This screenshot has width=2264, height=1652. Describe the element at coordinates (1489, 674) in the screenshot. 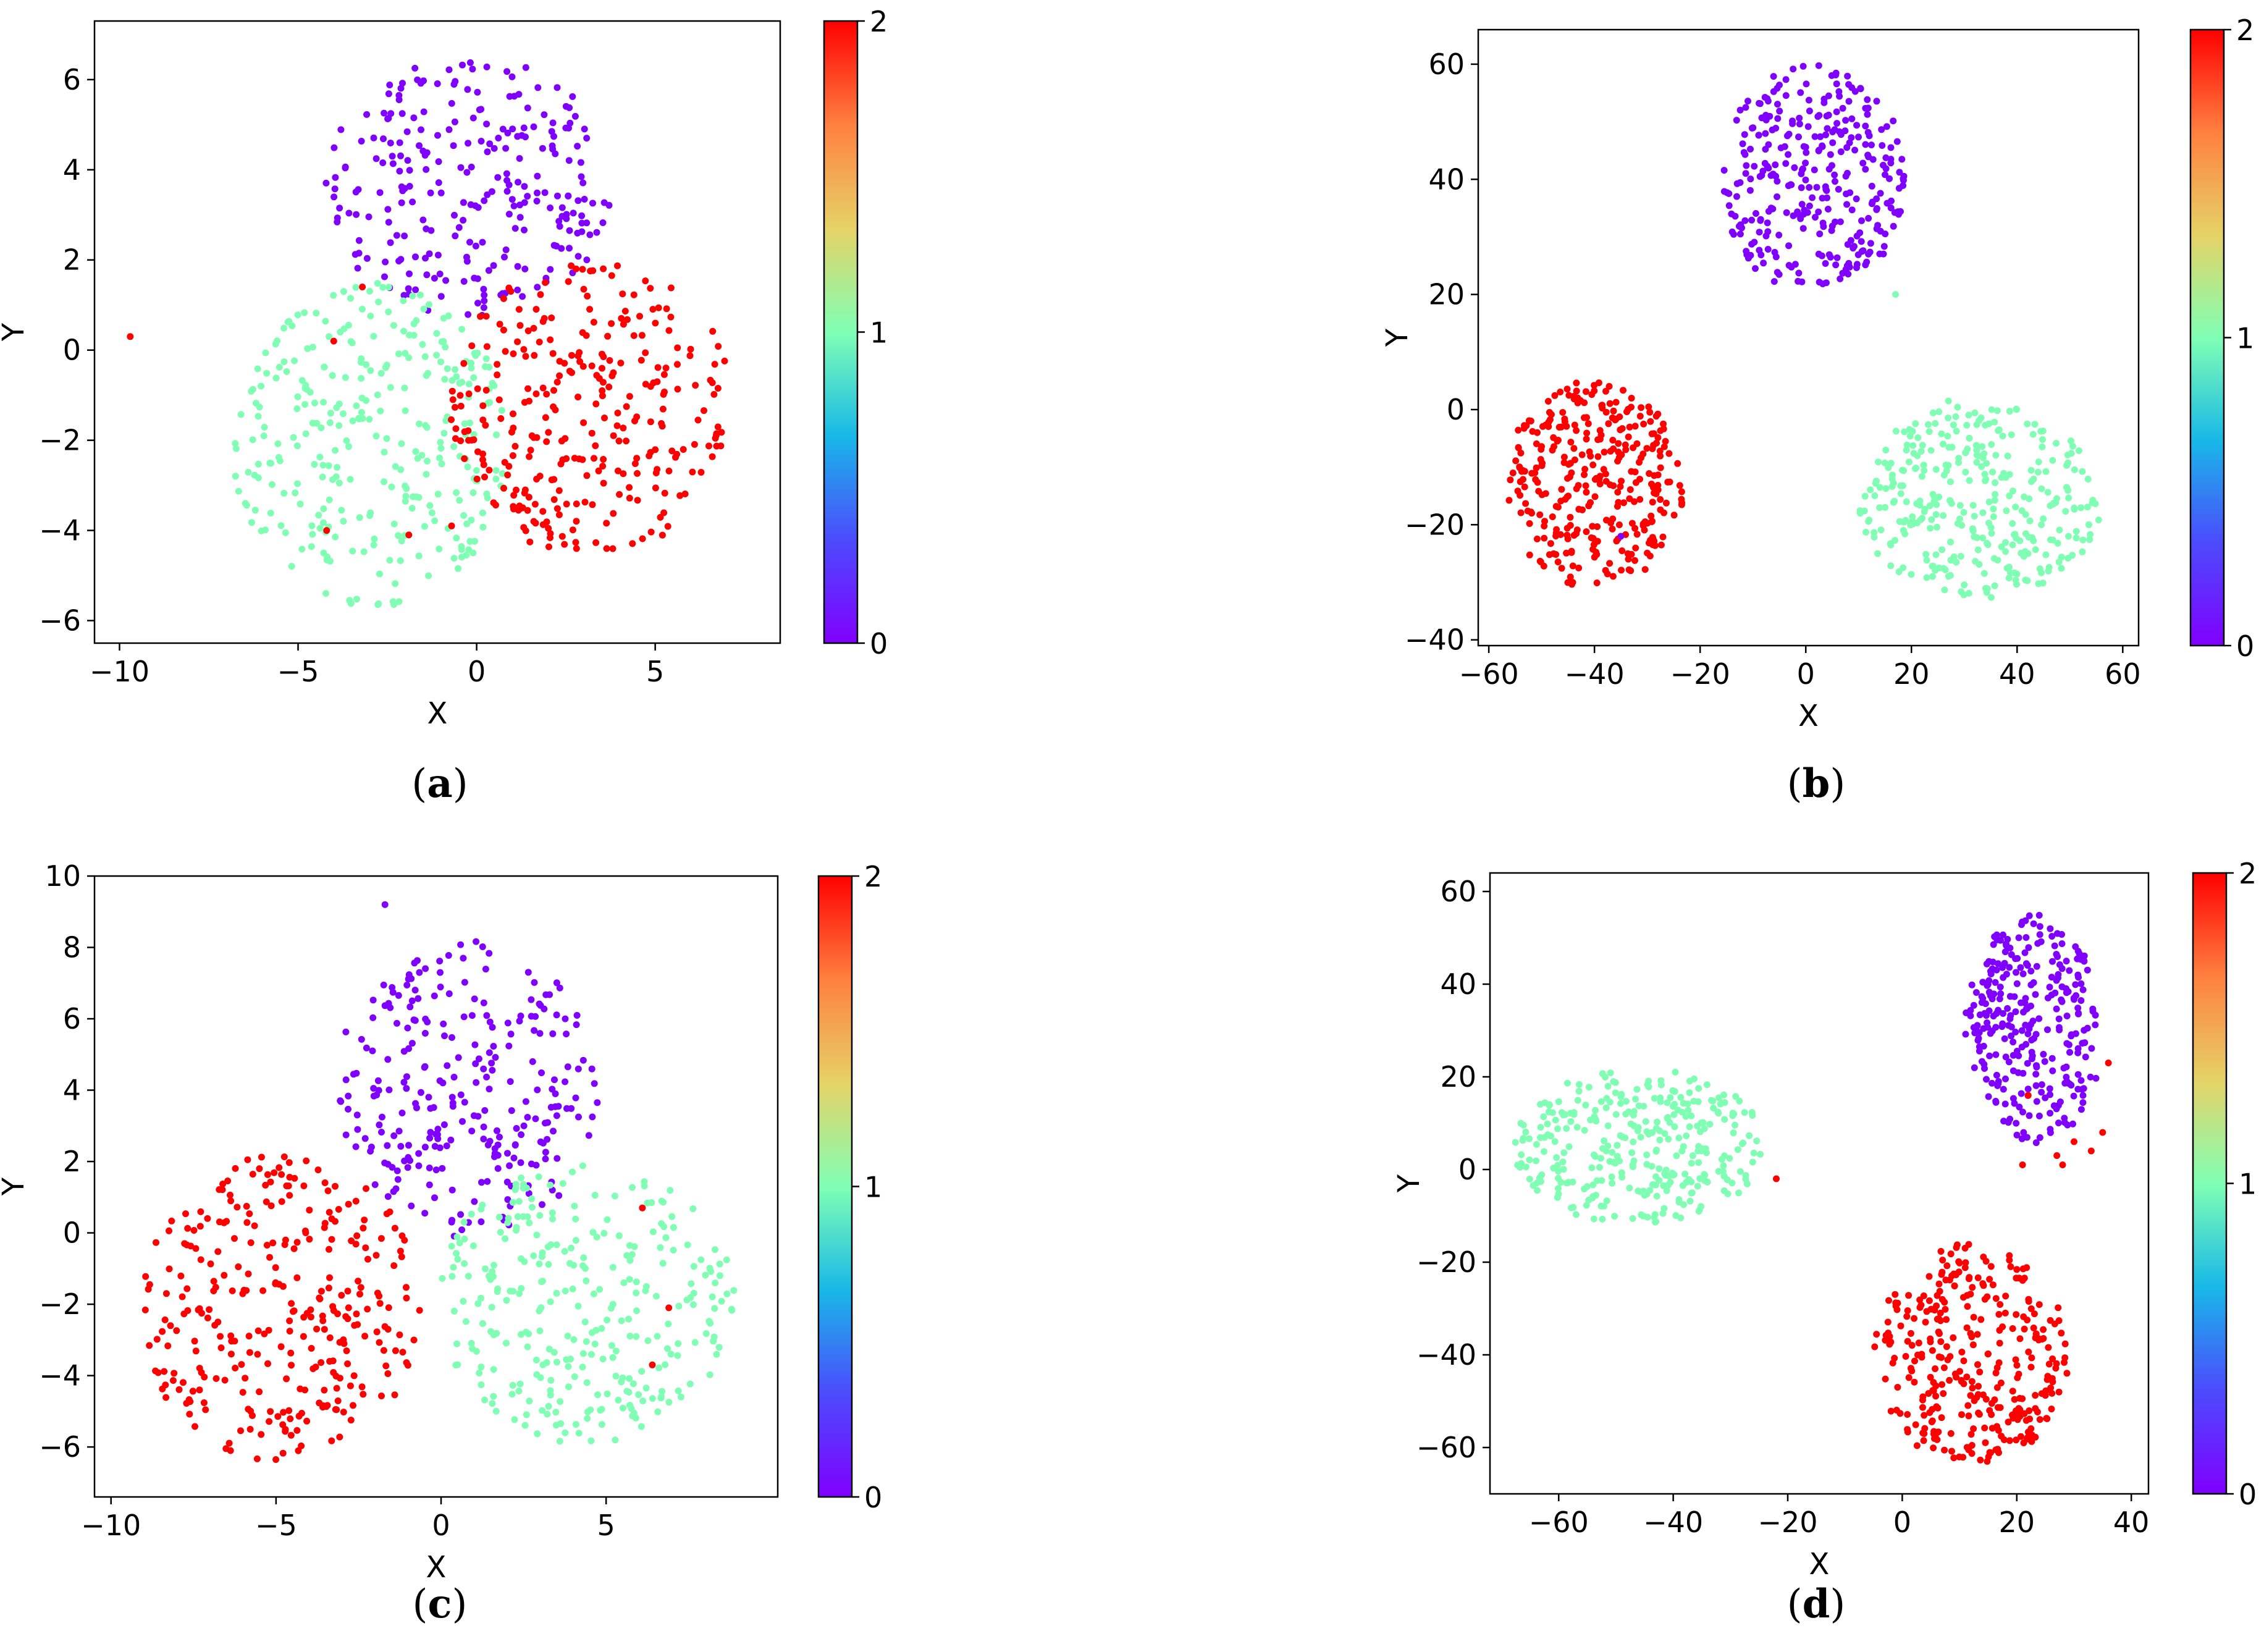

I see `x-tick-label: −60` at that location.